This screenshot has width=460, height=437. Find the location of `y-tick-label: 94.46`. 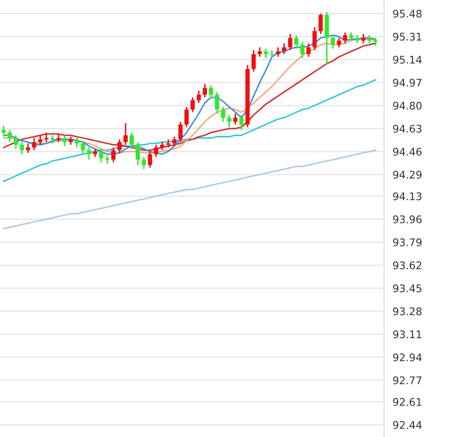

y-tick-label: 94.46 is located at coordinates (407, 152).